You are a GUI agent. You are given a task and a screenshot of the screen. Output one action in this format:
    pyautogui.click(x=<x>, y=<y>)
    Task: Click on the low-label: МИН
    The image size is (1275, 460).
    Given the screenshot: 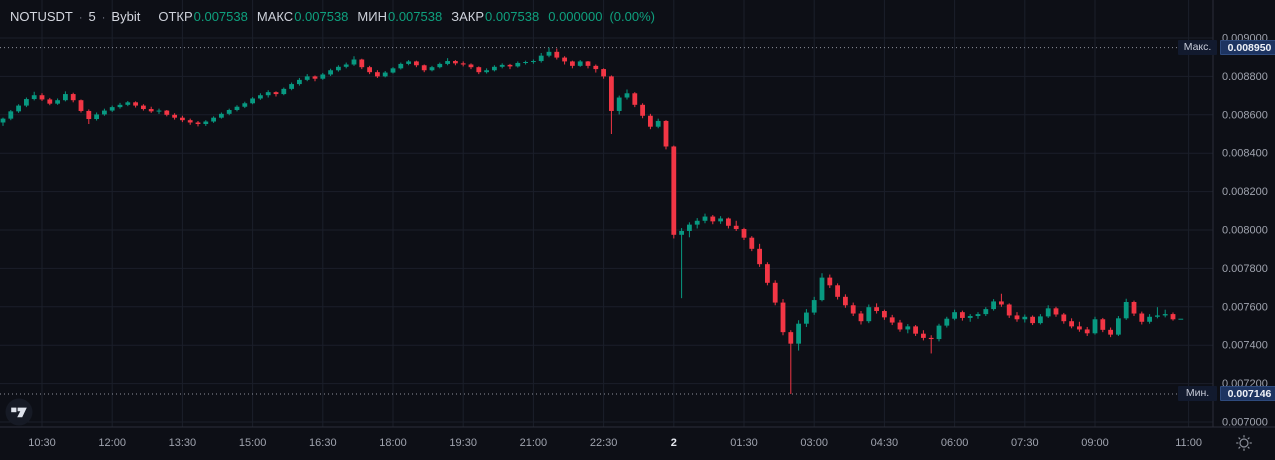 What is the action you would take?
    pyautogui.click(x=372, y=16)
    